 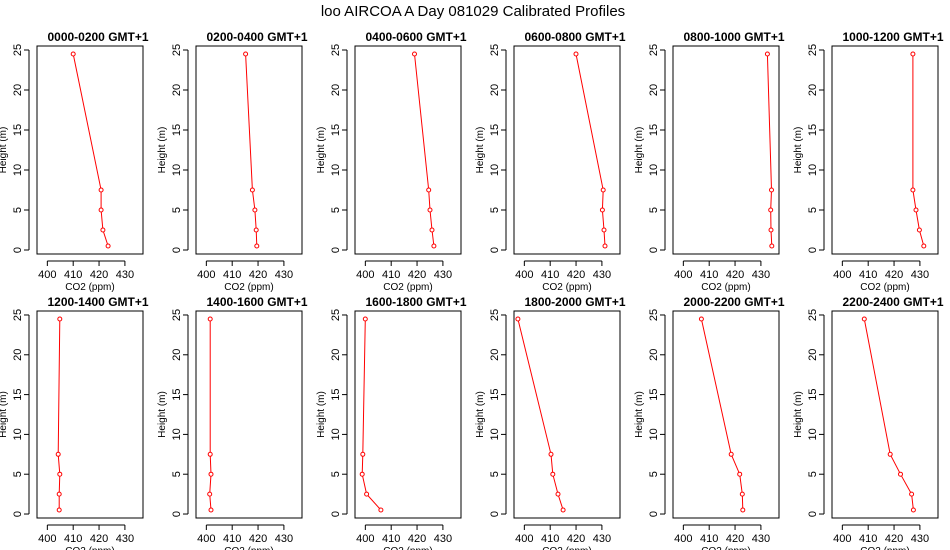 What do you see at coordinates (97, 37) in the screenshot?
I see `panel-title: 0000-0200 GMT+1` at bounding box center [97, 37].